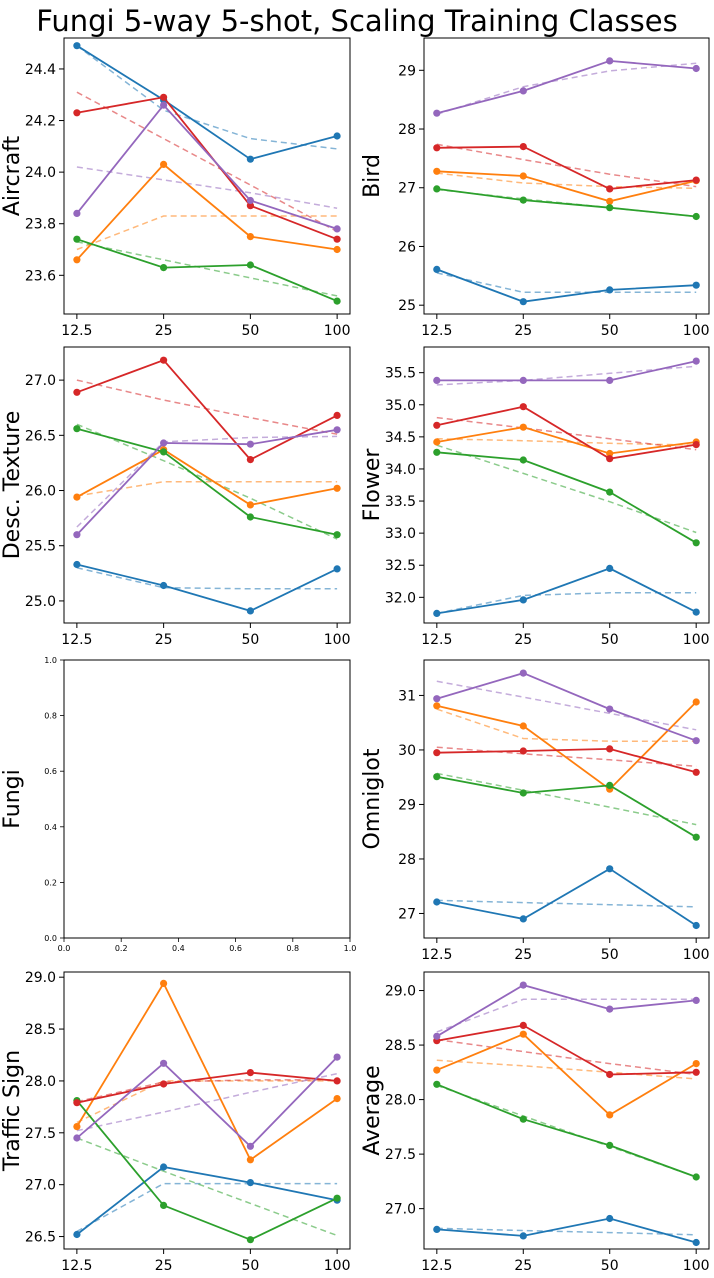 This screenshot has width=714, height=1278. I want to click on y-axis-label: Fungi, so click(12, 798).